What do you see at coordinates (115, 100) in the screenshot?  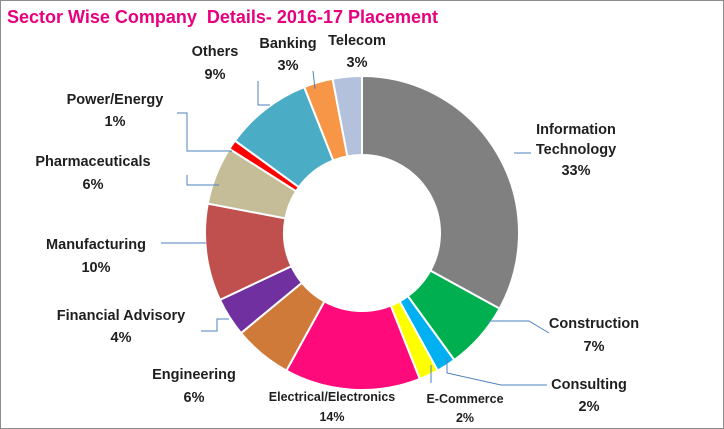 I see `category-label-power-energy: Power/Energy` at bounding box center [115, 100].